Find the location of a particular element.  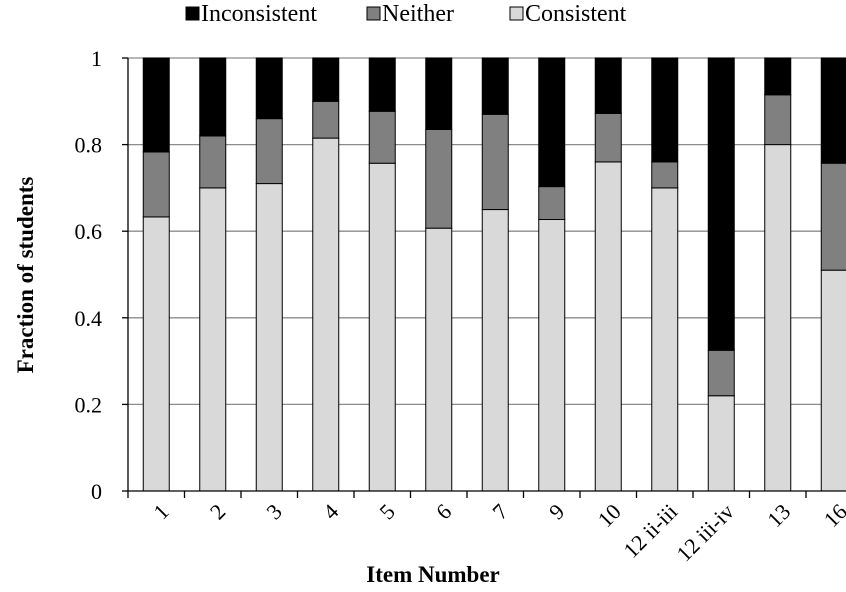

y-tick-label: 0.8 is located at coordinates (89, 145).